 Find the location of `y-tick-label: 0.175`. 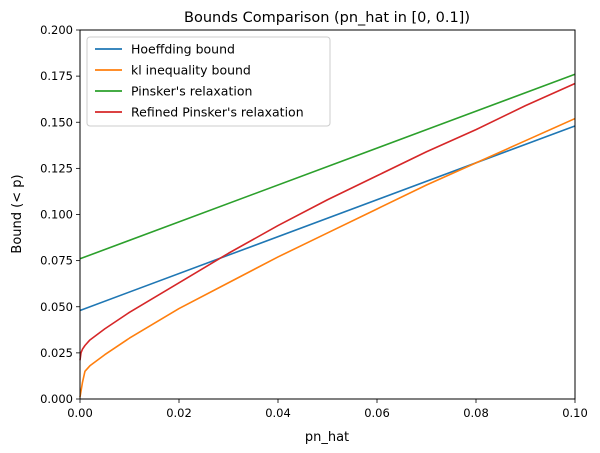

y-tick-label: 0.175 is located at coordinates (56, 76).